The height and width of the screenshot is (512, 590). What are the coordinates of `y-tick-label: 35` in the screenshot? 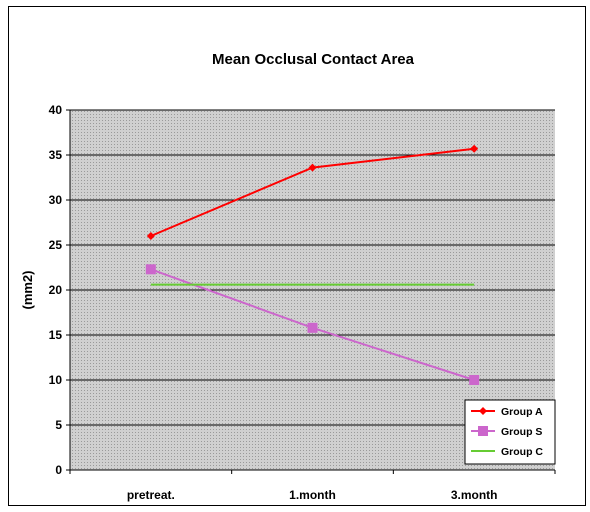 It's located at (56, 155).